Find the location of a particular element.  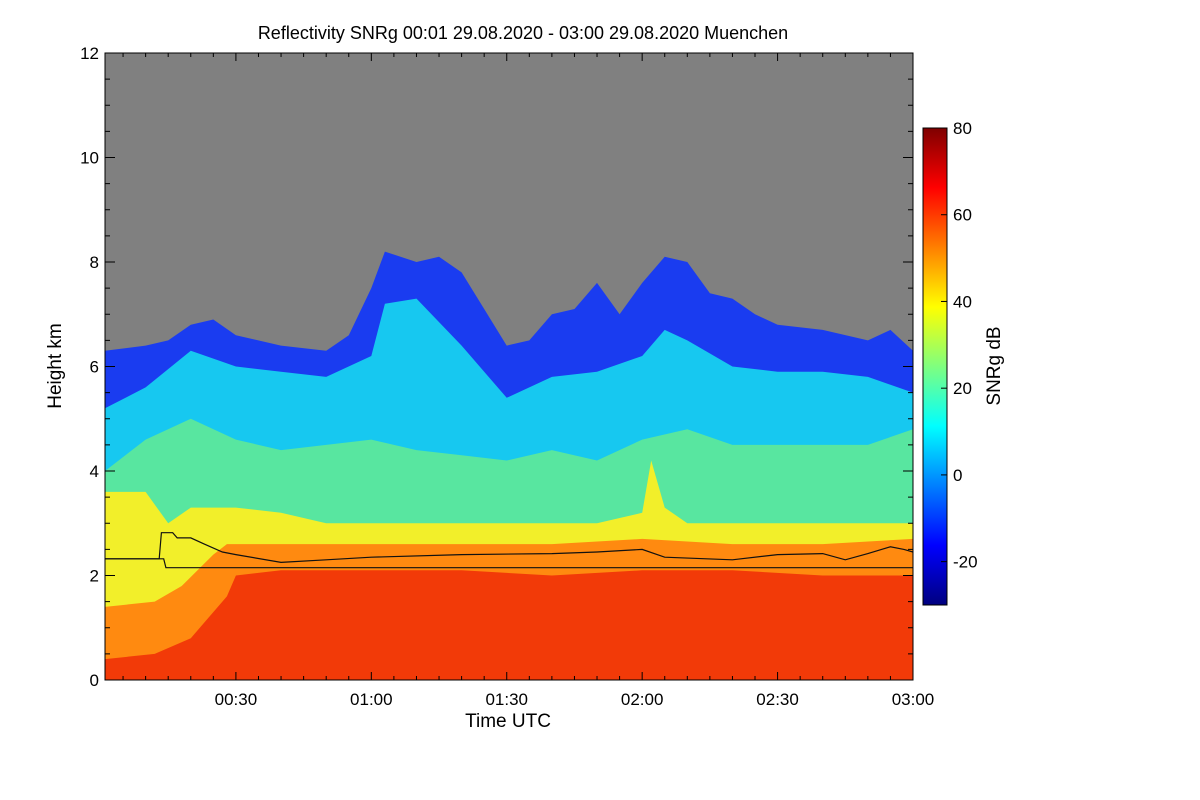

boundary-lines is located at coordinates (509, 550).